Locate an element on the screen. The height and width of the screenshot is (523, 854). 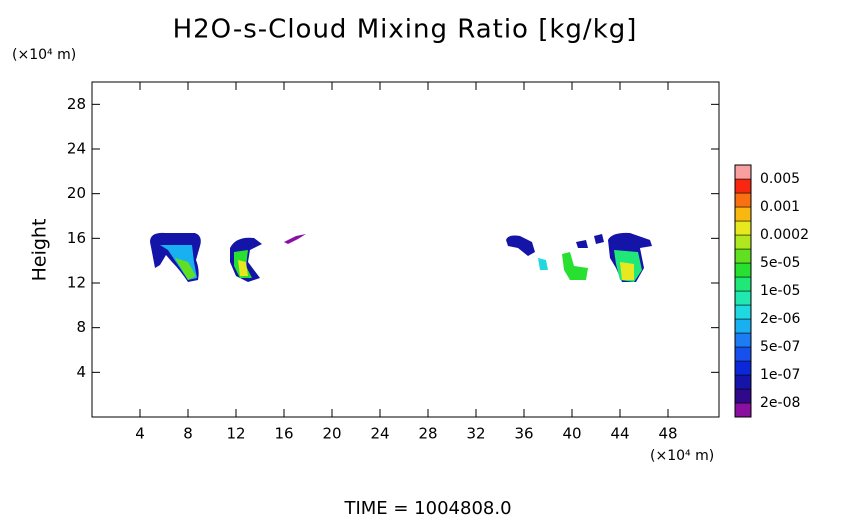
x-tick-label: 48 is located at coordinates (667, 434).